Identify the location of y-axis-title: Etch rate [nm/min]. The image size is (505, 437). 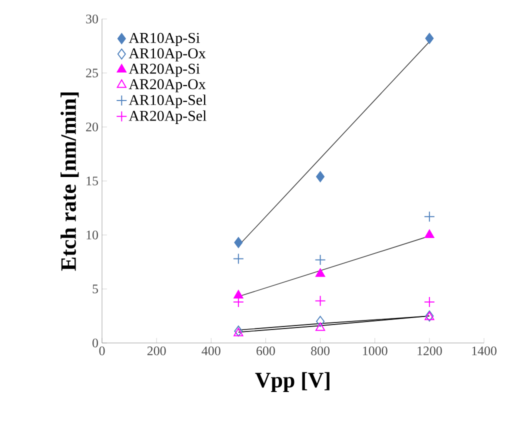
(69, 181).